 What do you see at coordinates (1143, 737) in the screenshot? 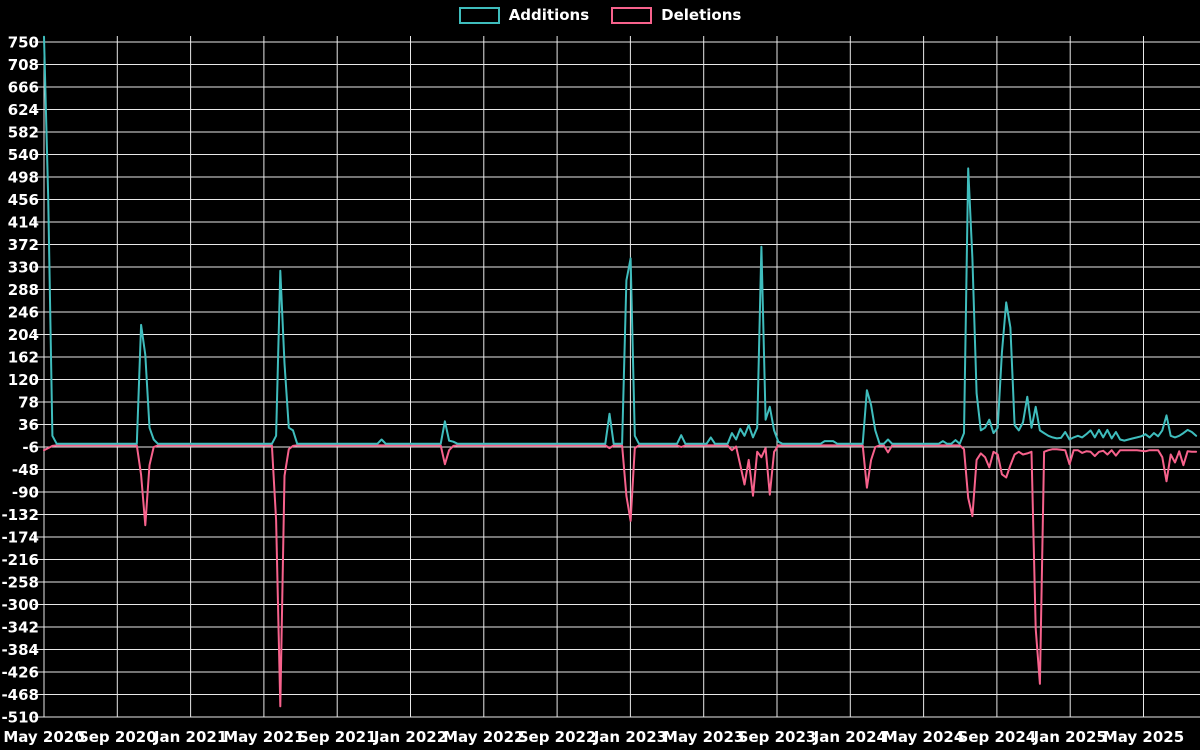
I see `svg-text: May 2025` at bounding box center [1143, 737].